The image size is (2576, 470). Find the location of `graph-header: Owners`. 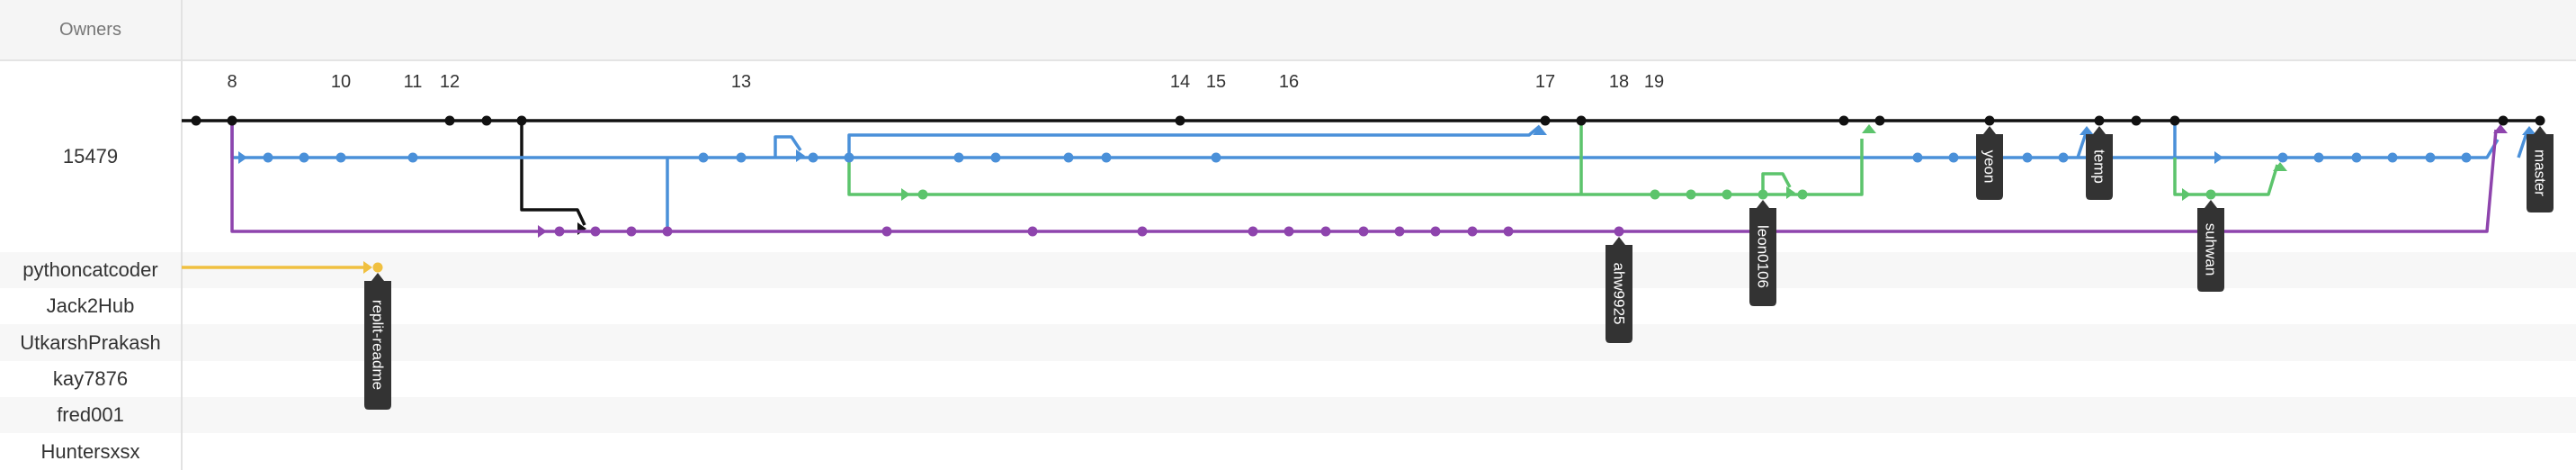

graph-header: Owners is located at coordinates (1288, 30).